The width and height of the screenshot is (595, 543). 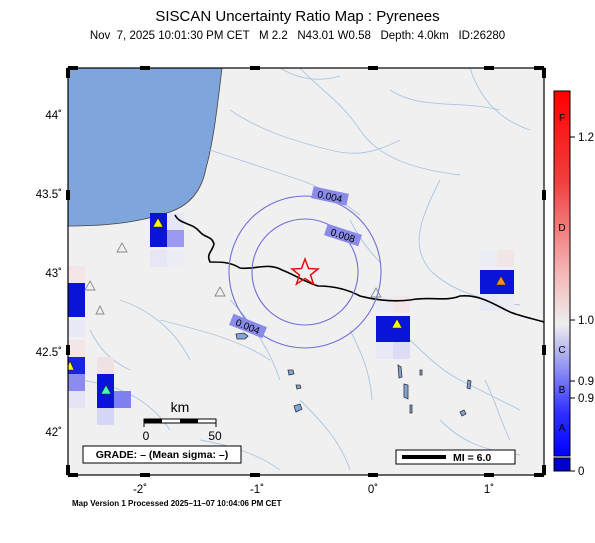 I want to click on lon-tick: -1˚, so click(x=257, y=490).